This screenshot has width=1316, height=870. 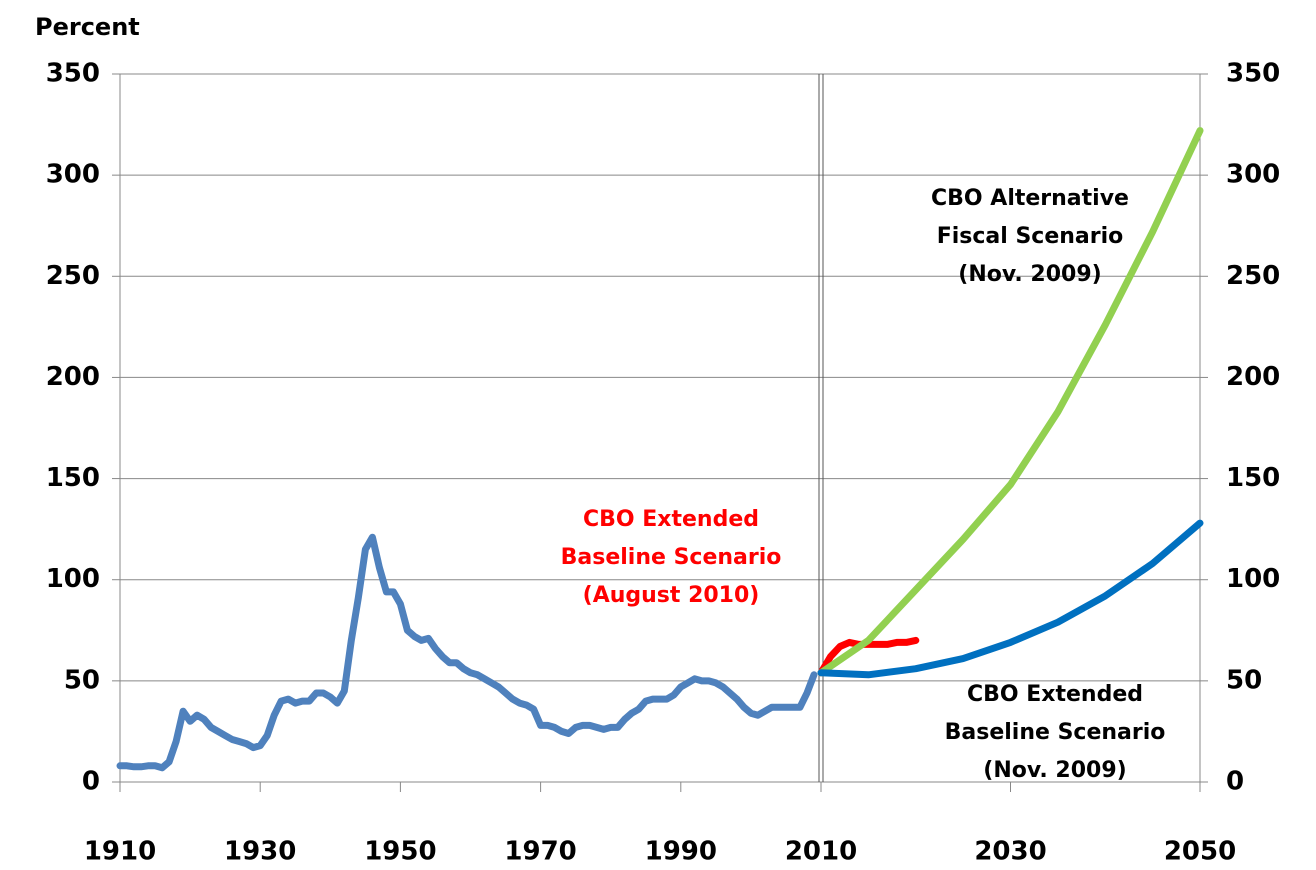 I want to click on y2-tick-label: 200, so click(x=1253, y=377).